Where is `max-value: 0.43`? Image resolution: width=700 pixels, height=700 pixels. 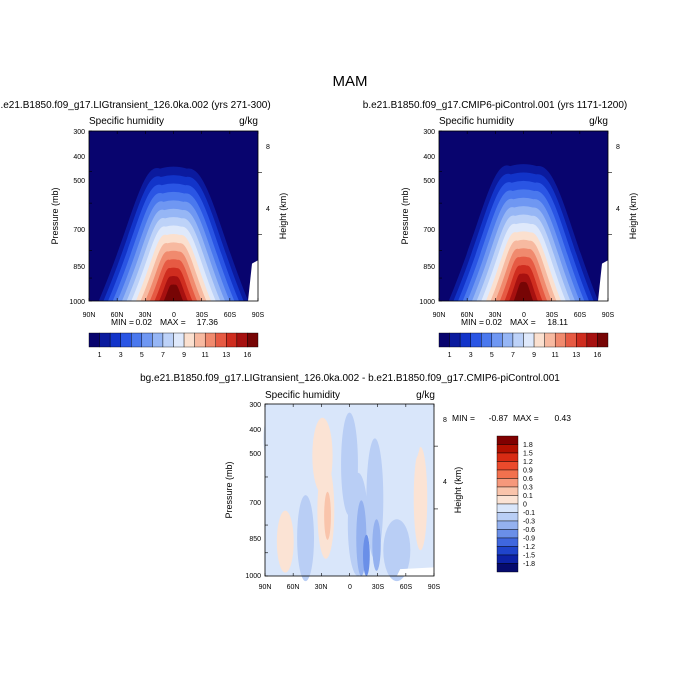
max-value: 0.43 is located at coordinates (562, 418).